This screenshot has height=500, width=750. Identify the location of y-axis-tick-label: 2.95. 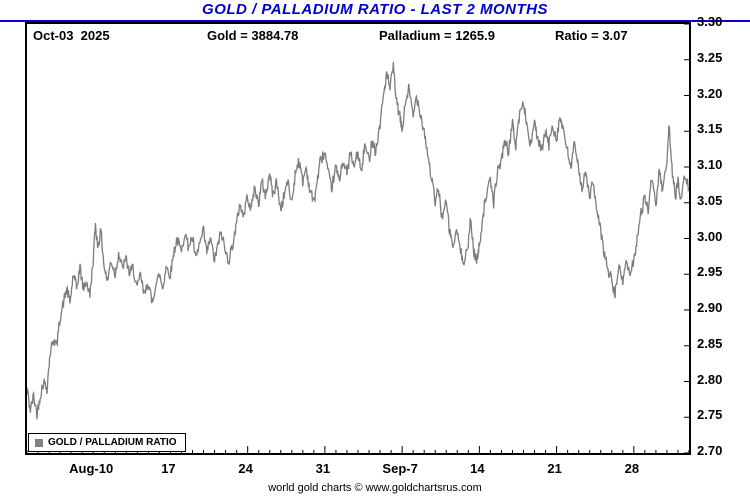
(710, 272).